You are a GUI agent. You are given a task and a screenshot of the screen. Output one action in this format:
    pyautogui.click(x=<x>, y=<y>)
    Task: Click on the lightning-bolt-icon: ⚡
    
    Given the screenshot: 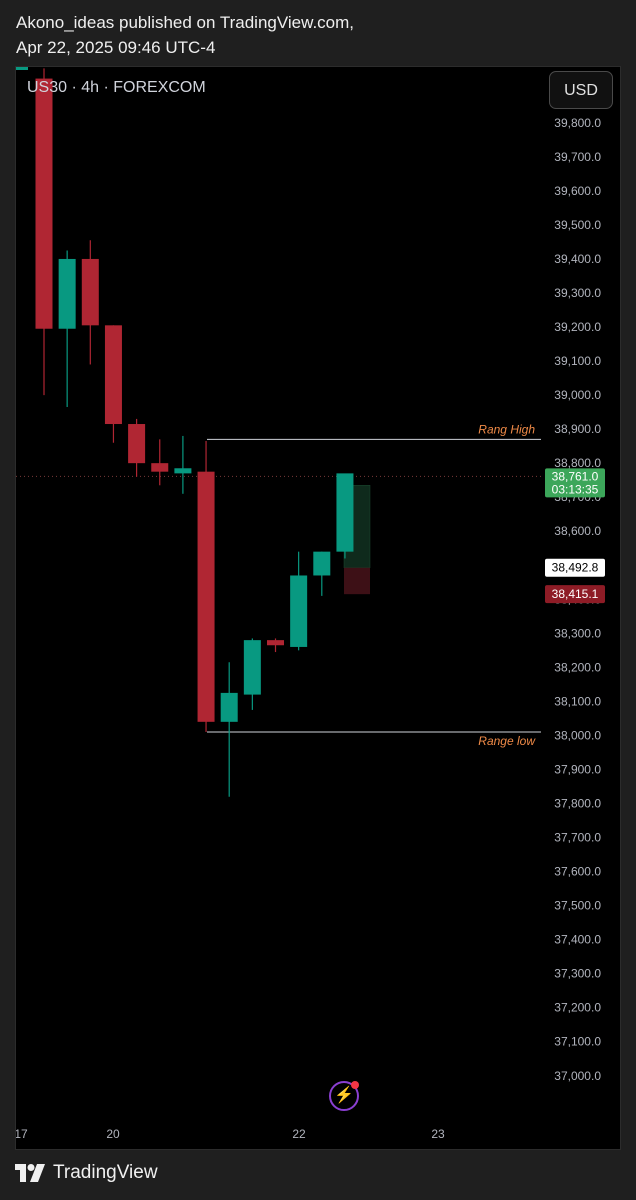 What is the action you would take?
    pyautogui.click(x=344, y=1096)
    